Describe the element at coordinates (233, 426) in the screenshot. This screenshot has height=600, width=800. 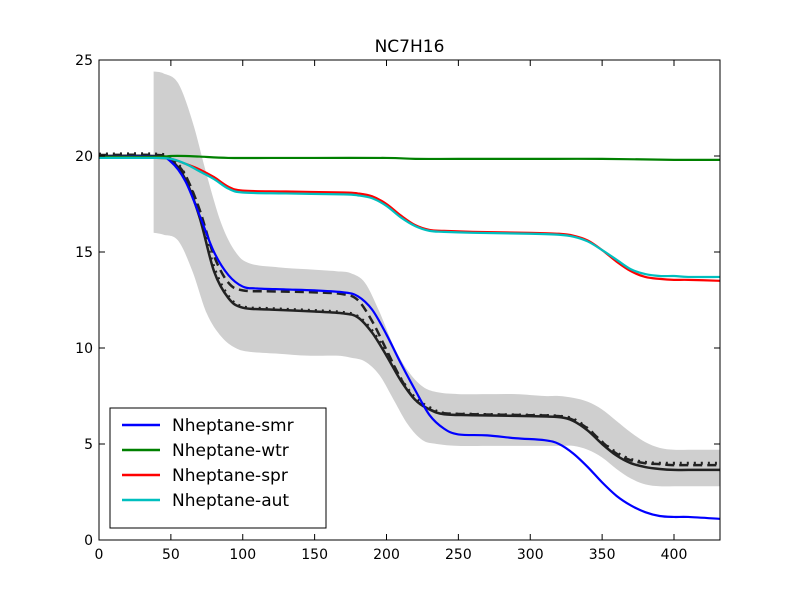
I see `legend-label: Nheptane-smr` at that location.